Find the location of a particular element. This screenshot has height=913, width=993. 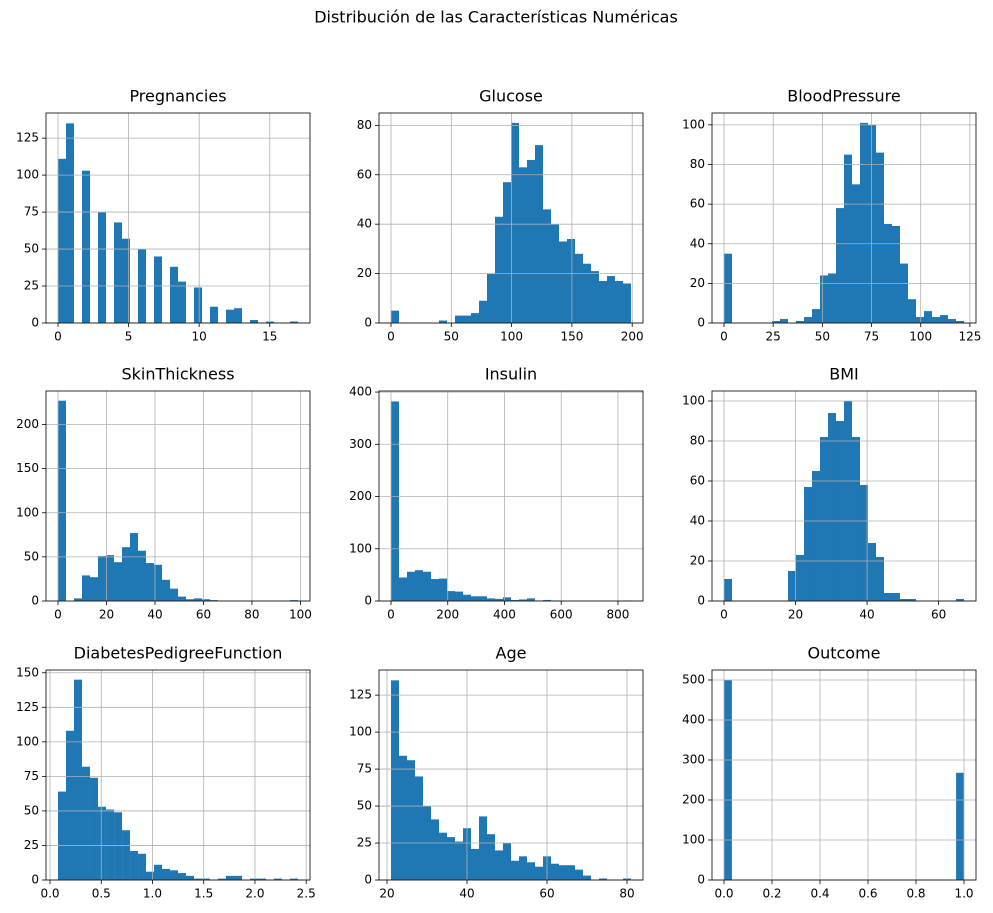

y-tick-label: 20 is located at coordinates (697, 561).